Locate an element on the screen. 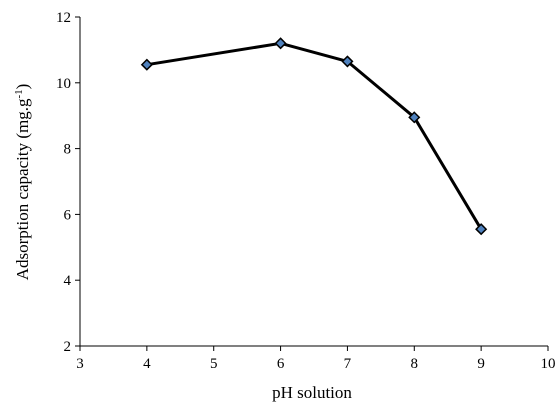 This screenshot has width=558, height=403. x-tick-label: 5 is located at coordinates (214, 364).